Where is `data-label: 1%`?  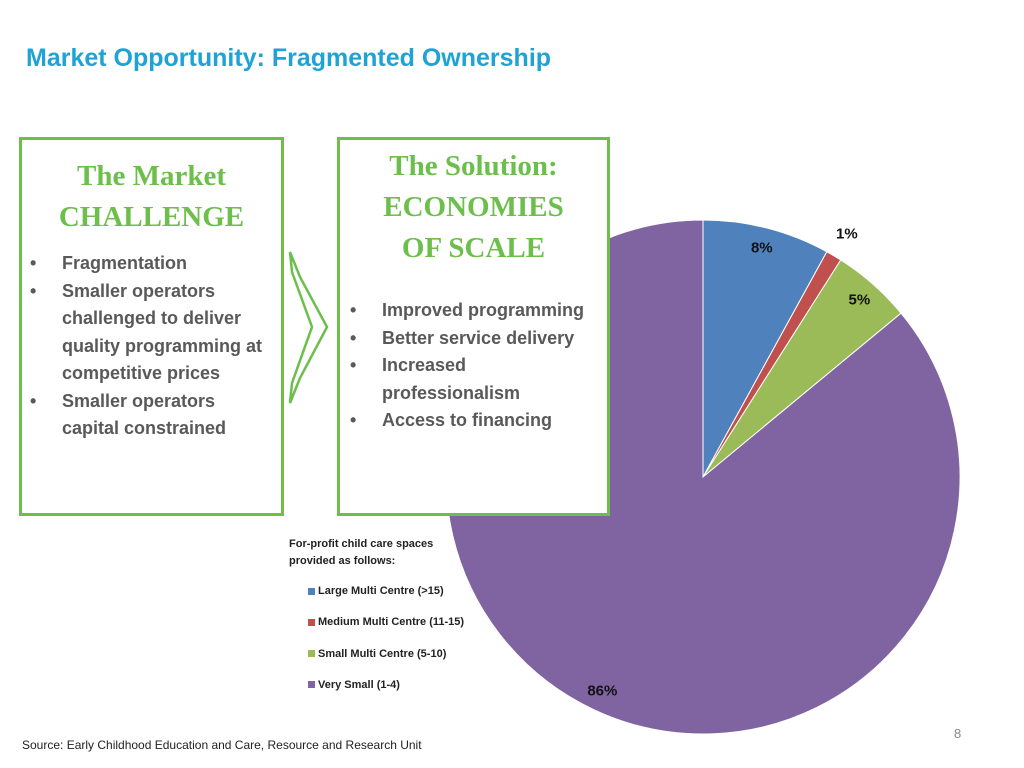 data-label: 1% is located at coordinates (847, 234).